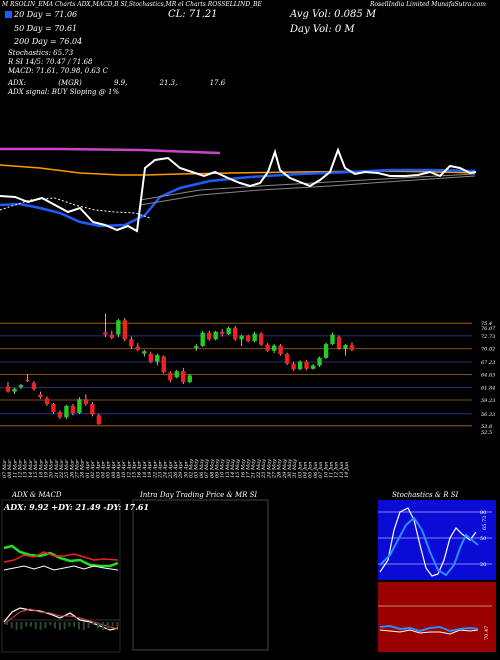 This screenshot has height=660, width=500. I want to click on date-label: 28 May, so click(280, 469).